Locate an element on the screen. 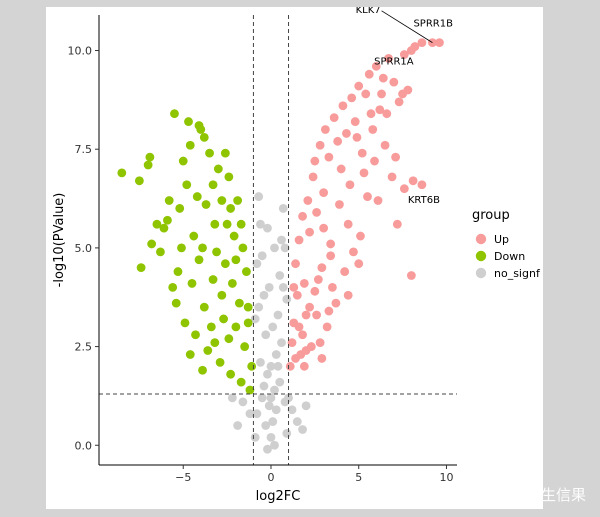  legend: group Up Down no_signf is located at coordinates (506, 244).